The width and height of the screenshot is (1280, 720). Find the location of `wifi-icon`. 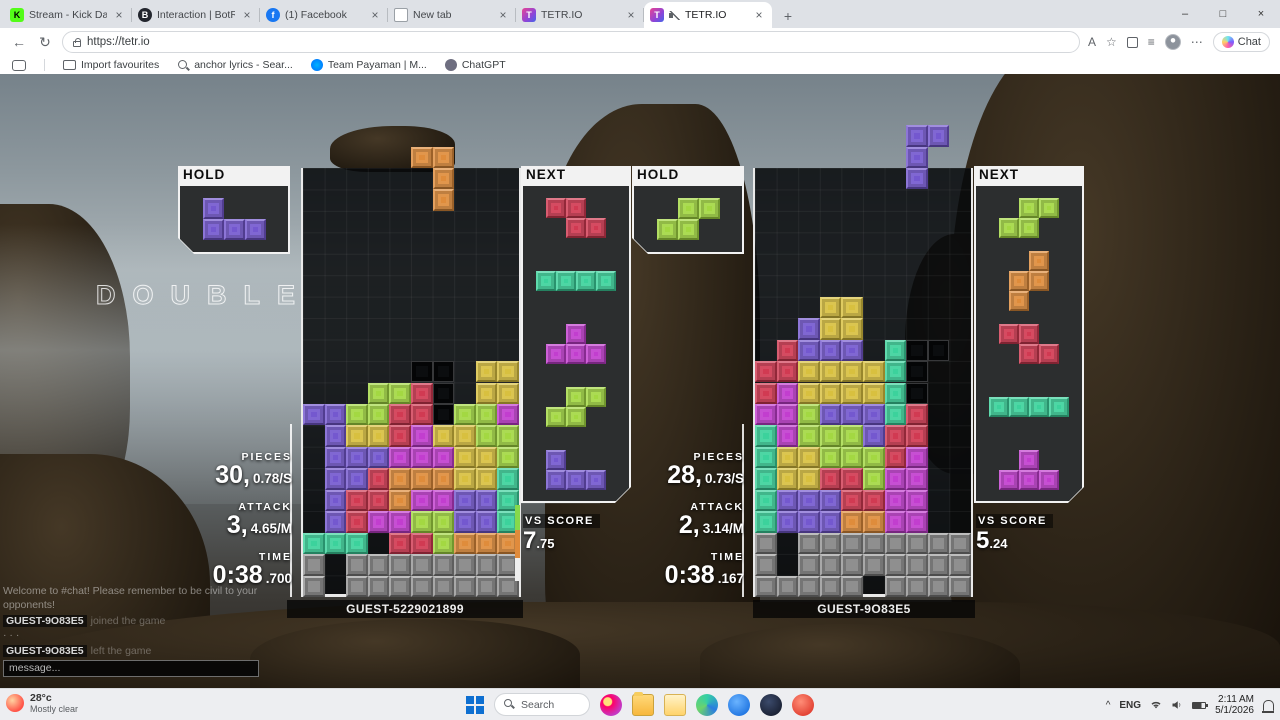

wifi-icon is located at coordinates (1156, 705).